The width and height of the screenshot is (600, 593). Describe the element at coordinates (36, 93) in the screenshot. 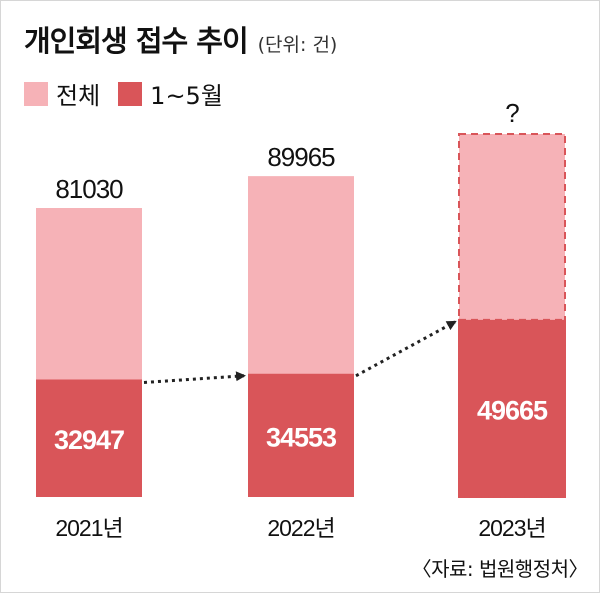

I see `legend-swatch-total` at that location.